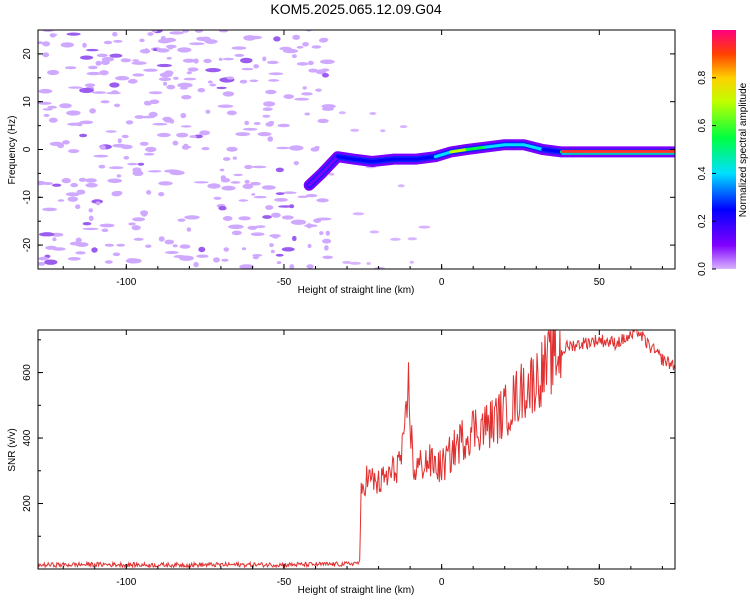 Image resolution: width=750 pixels, height=600 pixels. Describe the element at coordinates (442, 582) in the screenshot. I see `x-tick-label: 0` at that location.